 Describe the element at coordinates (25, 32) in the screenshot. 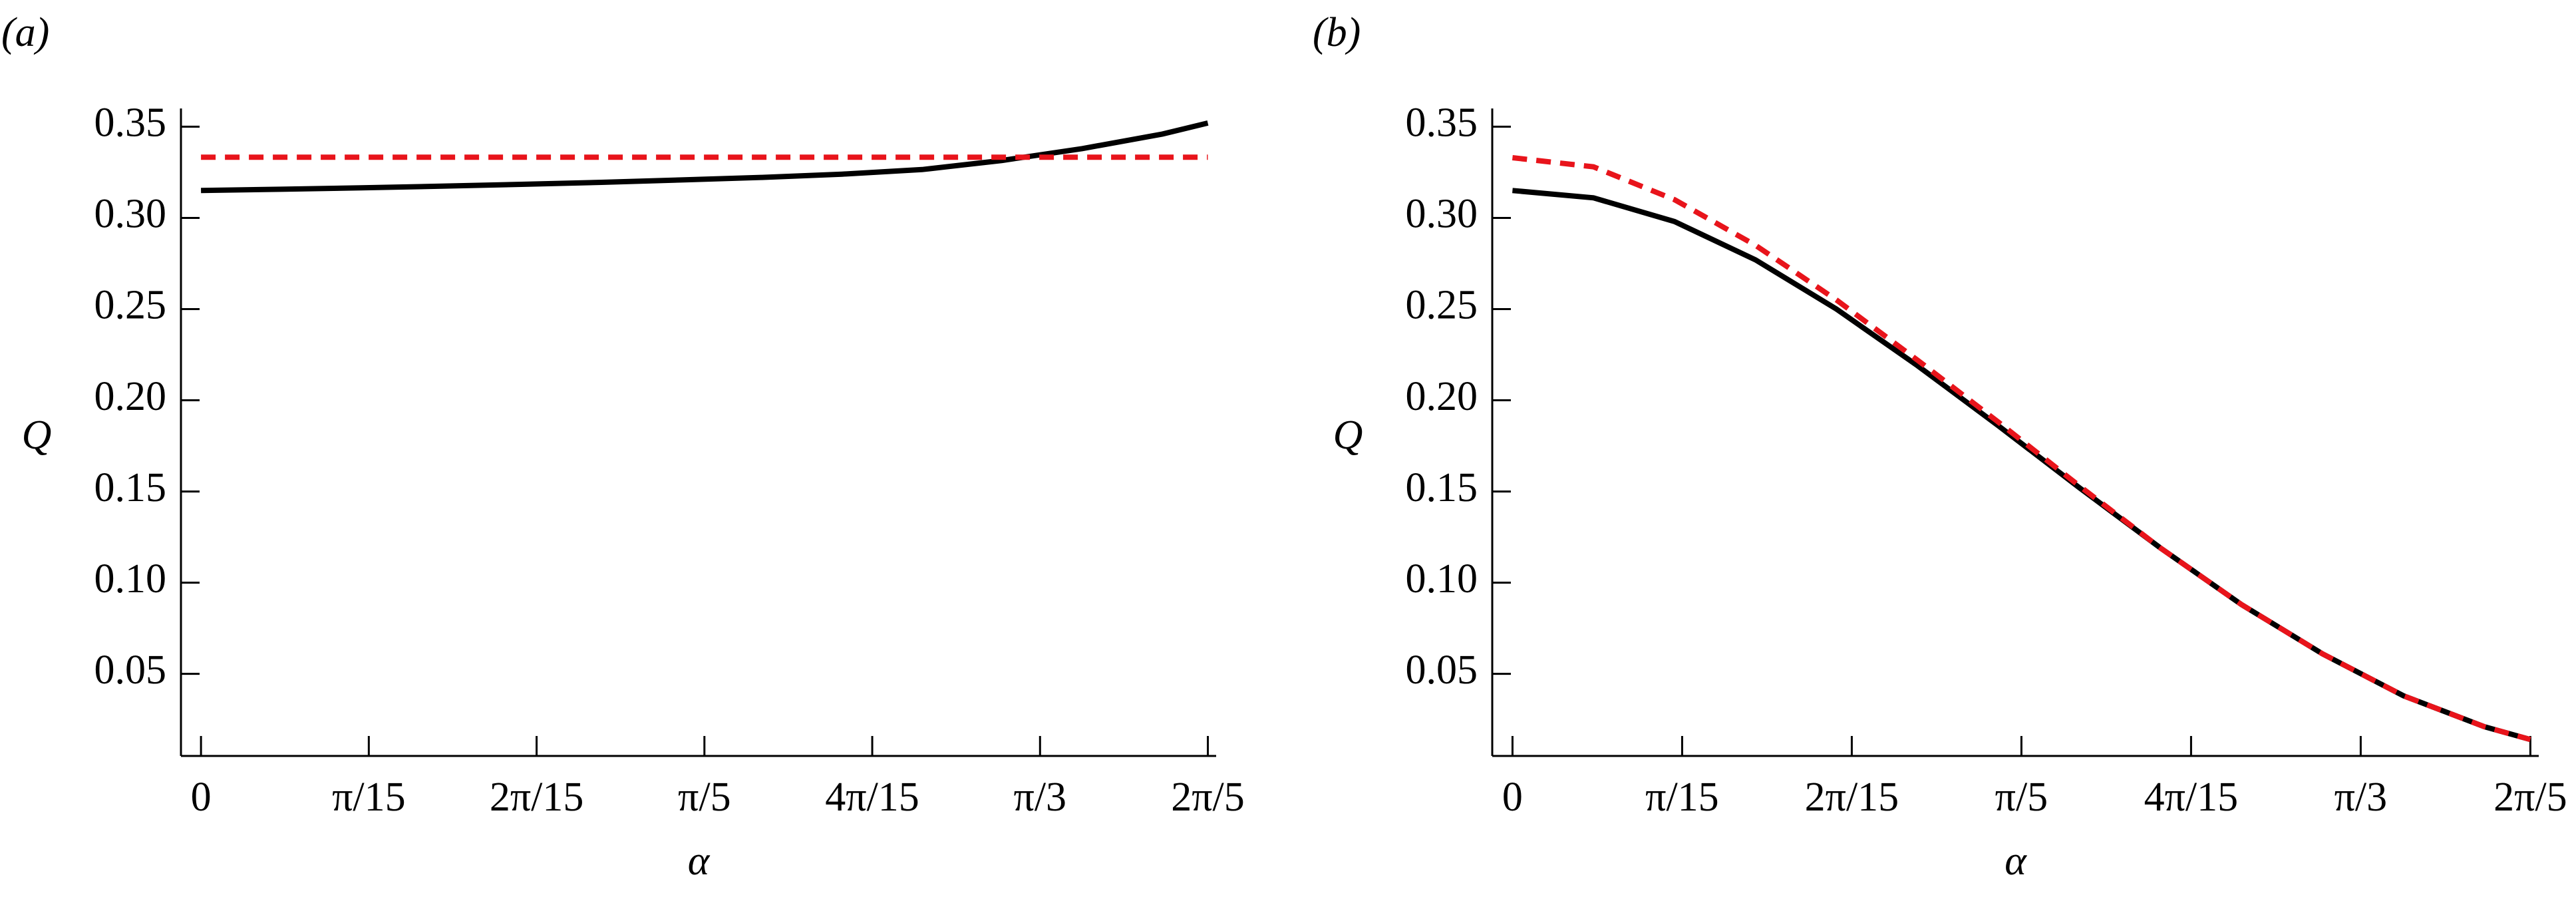

I see `panel-label: (a)` at that location.